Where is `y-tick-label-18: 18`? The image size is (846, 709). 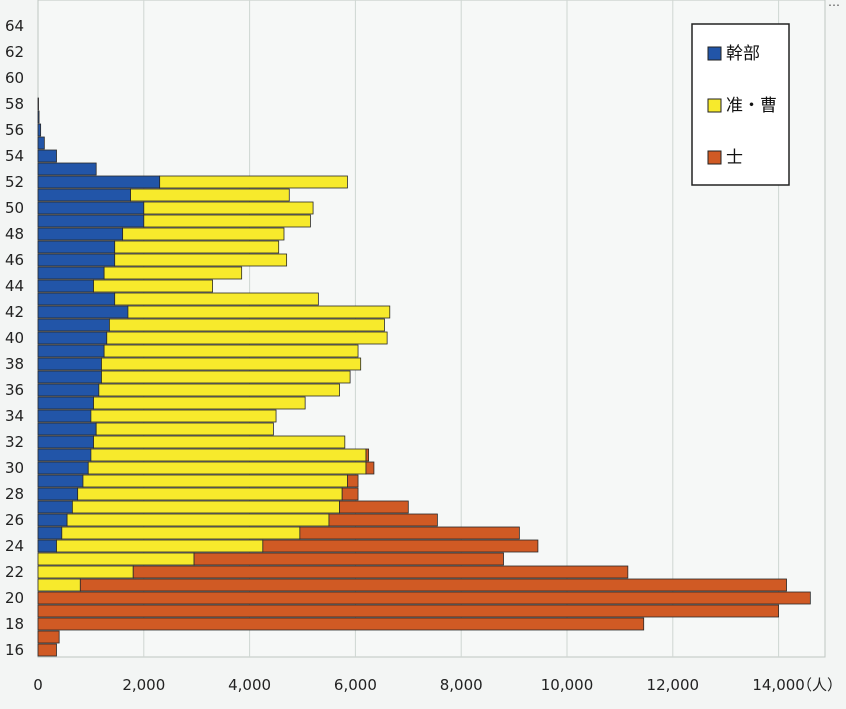
y-tick-label-18: 18 is located at coordinates (14, 624).